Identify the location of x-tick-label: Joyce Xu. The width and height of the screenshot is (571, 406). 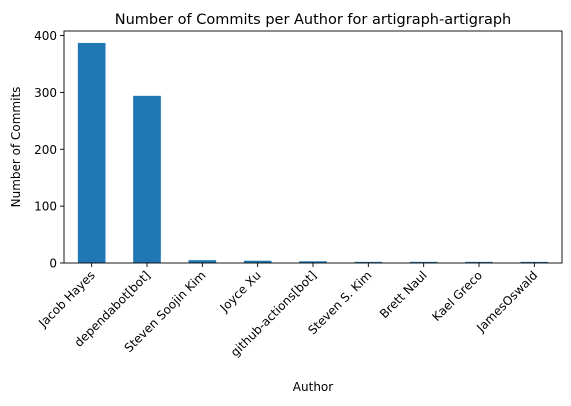
(240, 291).